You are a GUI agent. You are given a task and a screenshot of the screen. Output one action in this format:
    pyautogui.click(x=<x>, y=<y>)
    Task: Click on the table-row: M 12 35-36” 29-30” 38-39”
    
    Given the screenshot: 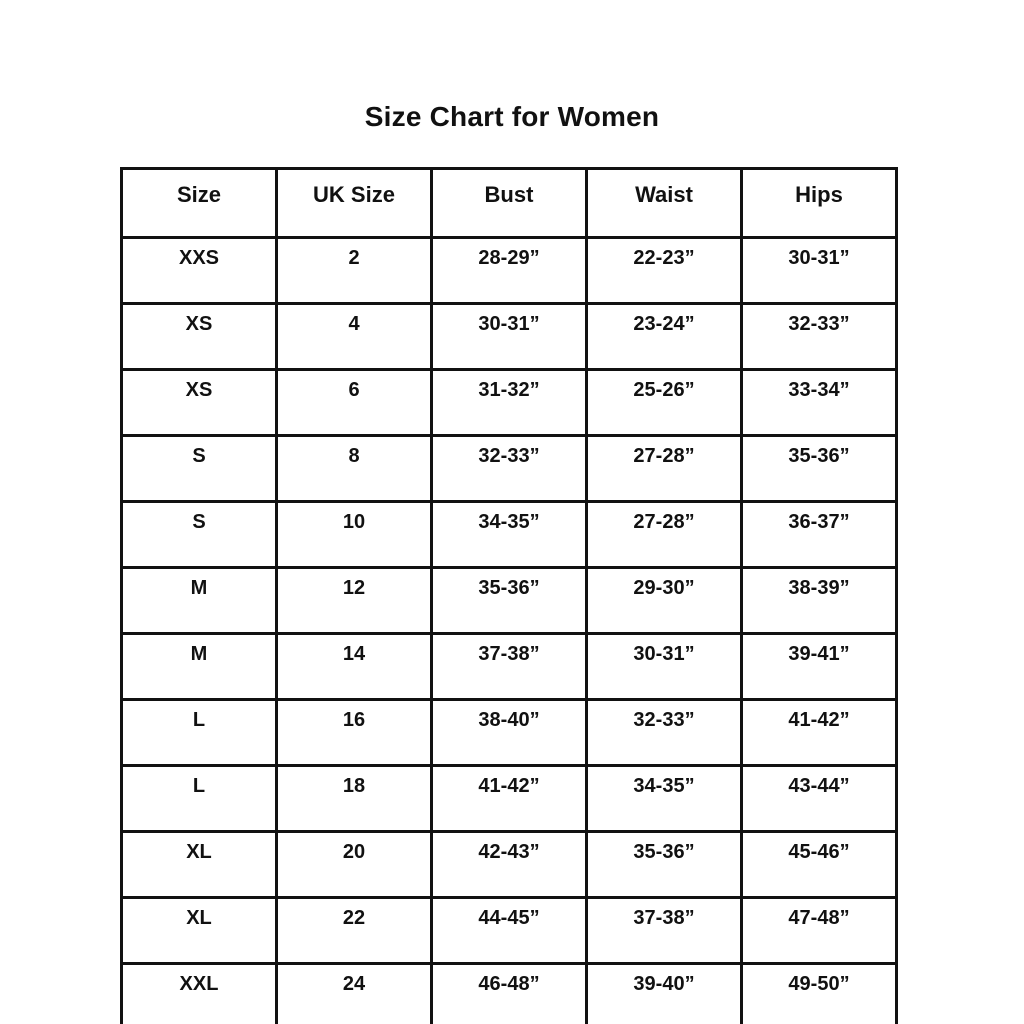 What is the action you would take?
    pyautogui.click(x=509, y=600)
    